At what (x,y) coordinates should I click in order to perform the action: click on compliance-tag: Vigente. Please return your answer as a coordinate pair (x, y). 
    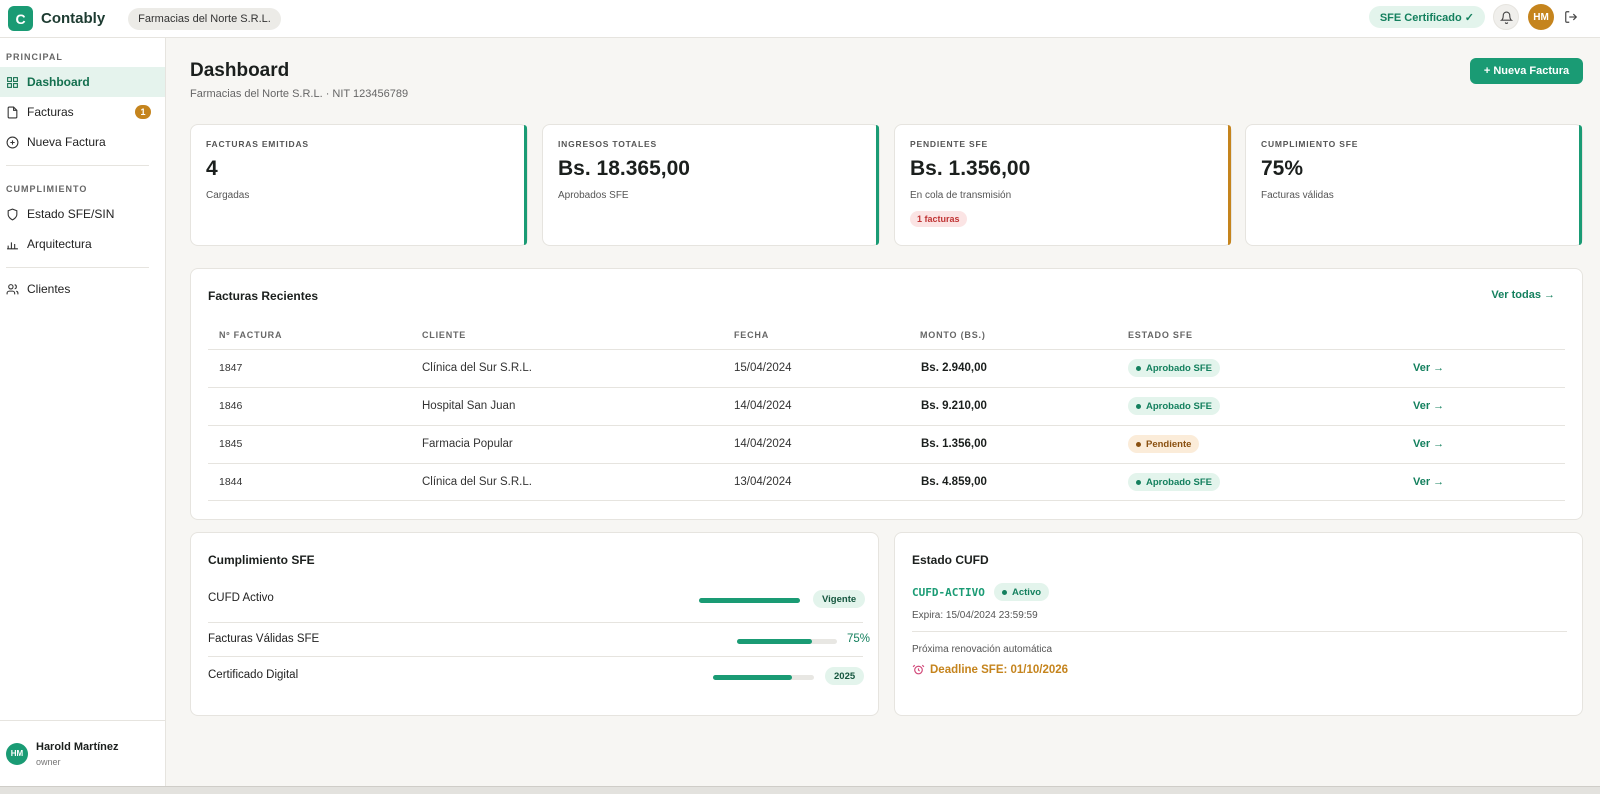
    Looking at the image, I should click on (839, 599).